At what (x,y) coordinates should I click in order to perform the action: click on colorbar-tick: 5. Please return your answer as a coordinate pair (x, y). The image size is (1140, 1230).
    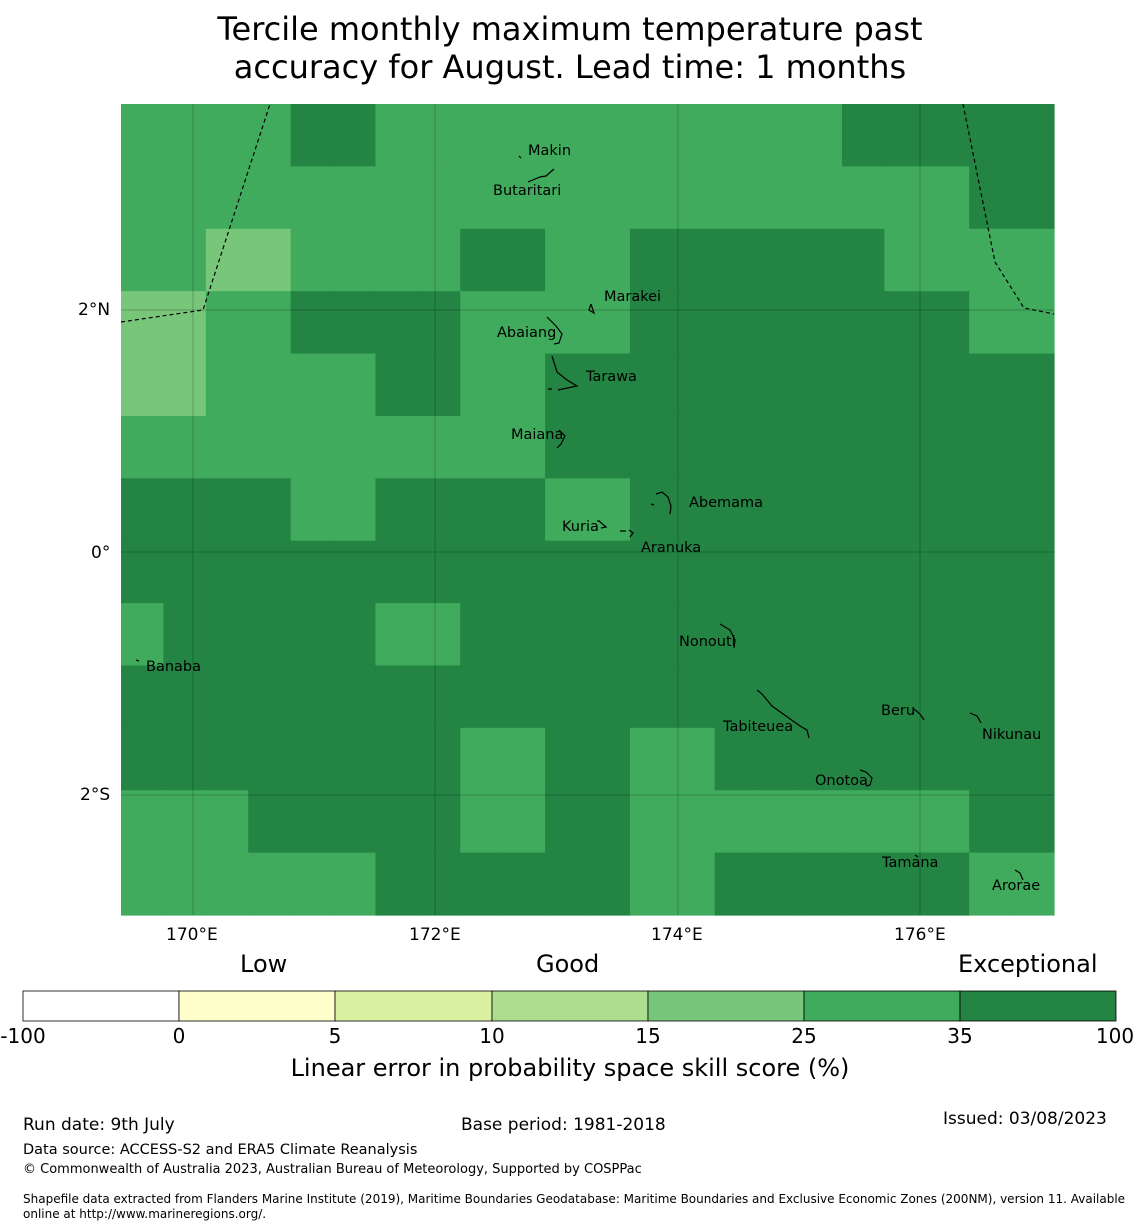
    Looking at the image, I should click on (335, 1036).